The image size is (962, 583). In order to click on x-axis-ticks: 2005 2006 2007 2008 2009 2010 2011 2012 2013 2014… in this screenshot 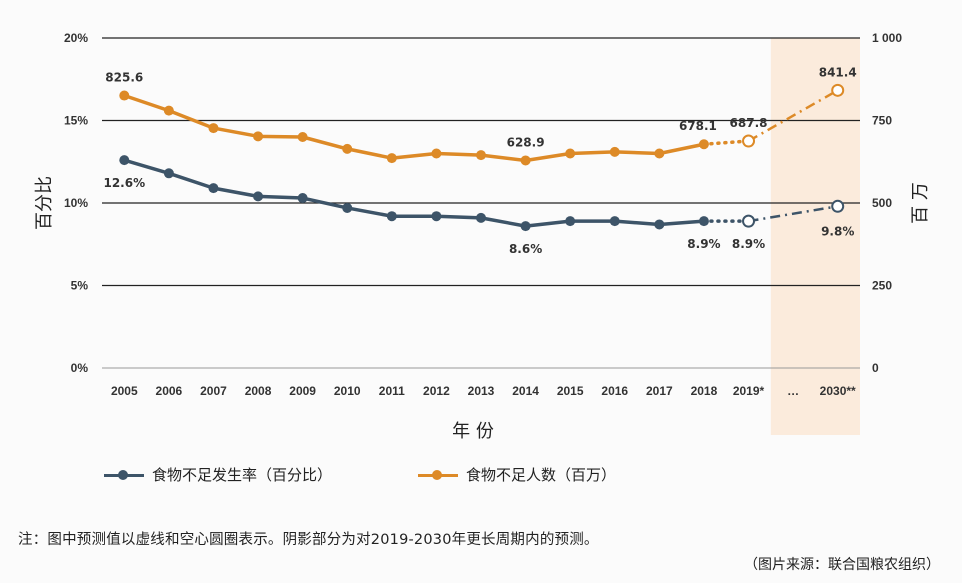, I will do `click(483, 391)`.